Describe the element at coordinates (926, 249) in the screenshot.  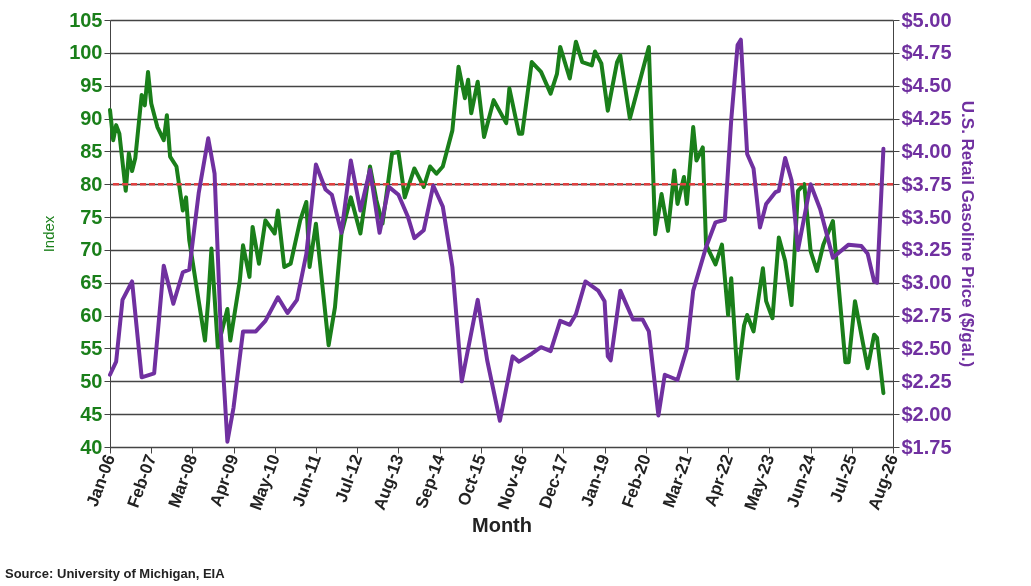
I see `y2-tick-label: $3.25` at that location.